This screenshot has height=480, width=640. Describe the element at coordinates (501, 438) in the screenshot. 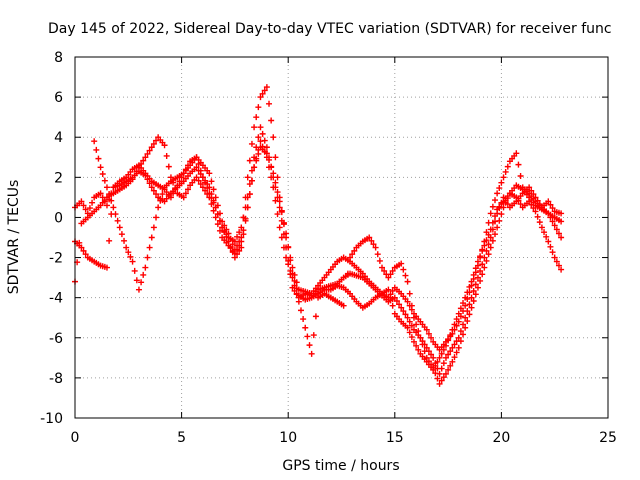

I see `x-tick-label: 20` at that location.